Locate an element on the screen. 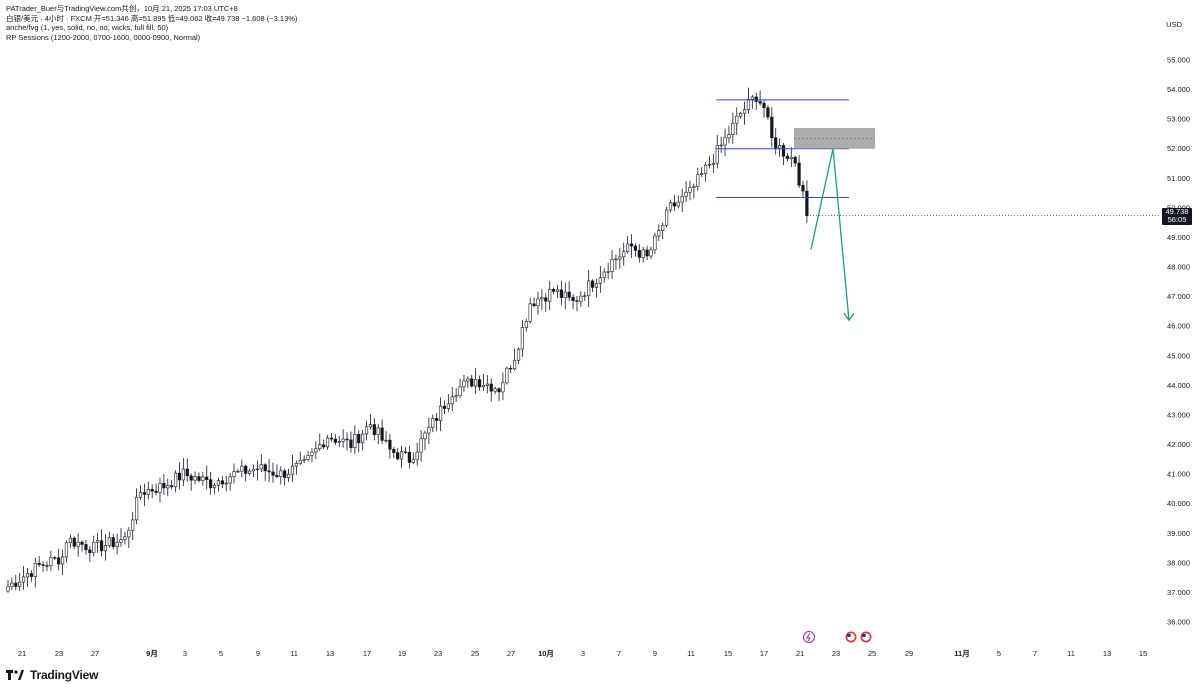  y-tick-label: 49.000 is located at coordinates (1178, 237).